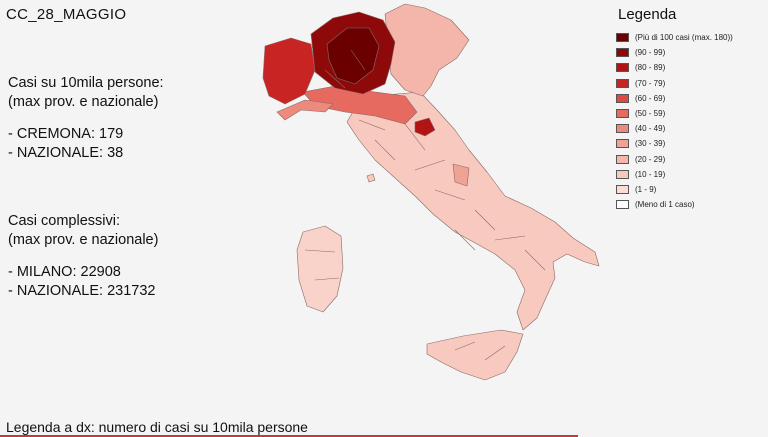  Describe the element at coordinates (691, 189) in the screenshot. I see `legend-item: (1 - 9)` at that location.